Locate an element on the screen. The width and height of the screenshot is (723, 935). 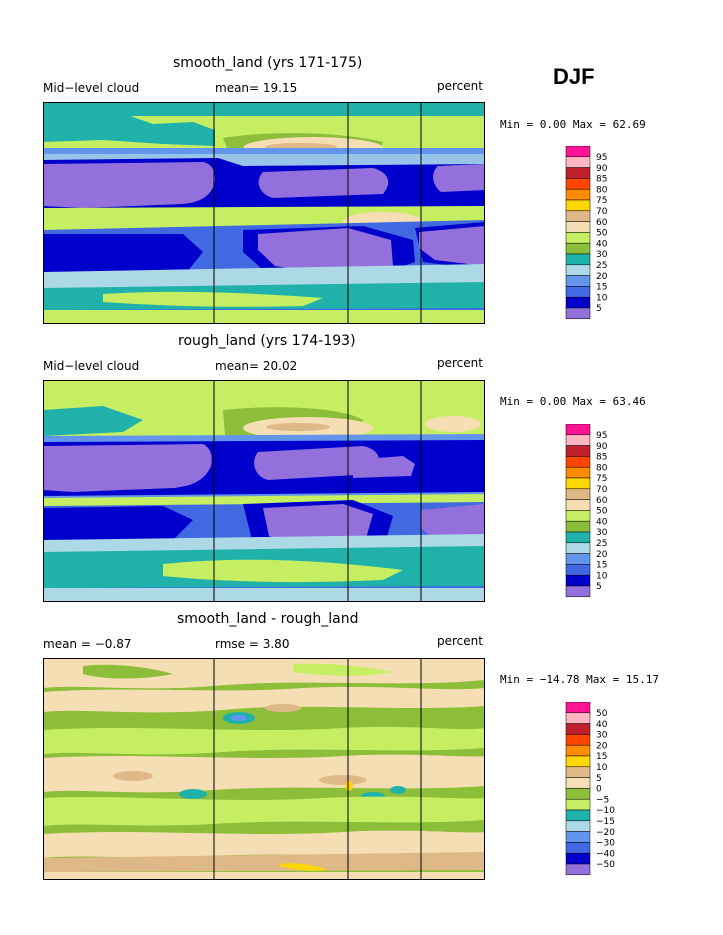
panel-2-colorbar-tick-label: 25 is located at coordinates (601, 544).